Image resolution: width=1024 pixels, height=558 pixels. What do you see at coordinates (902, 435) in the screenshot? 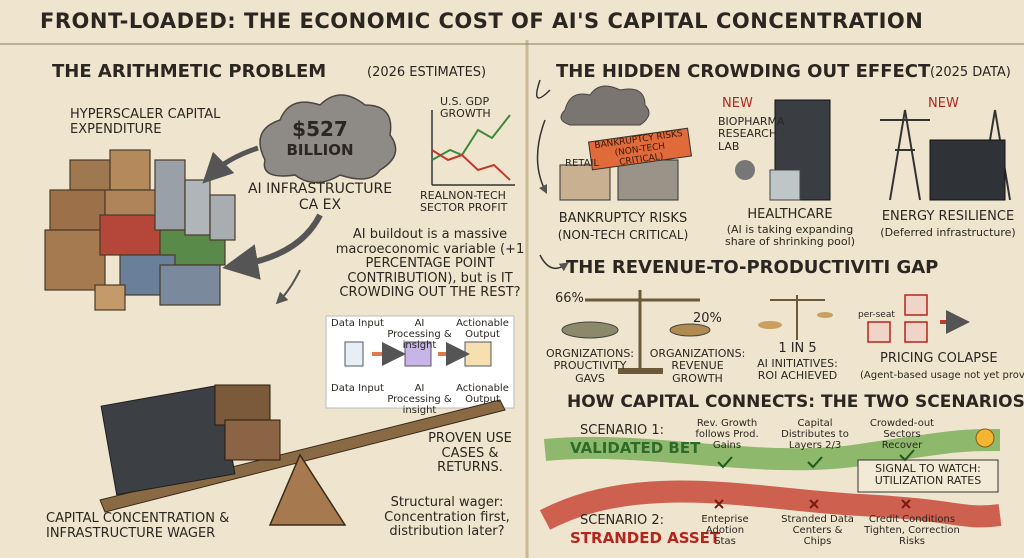
I see `scenario-step: Crowded-out Sectors Recover` at bounding box center [902, 435].